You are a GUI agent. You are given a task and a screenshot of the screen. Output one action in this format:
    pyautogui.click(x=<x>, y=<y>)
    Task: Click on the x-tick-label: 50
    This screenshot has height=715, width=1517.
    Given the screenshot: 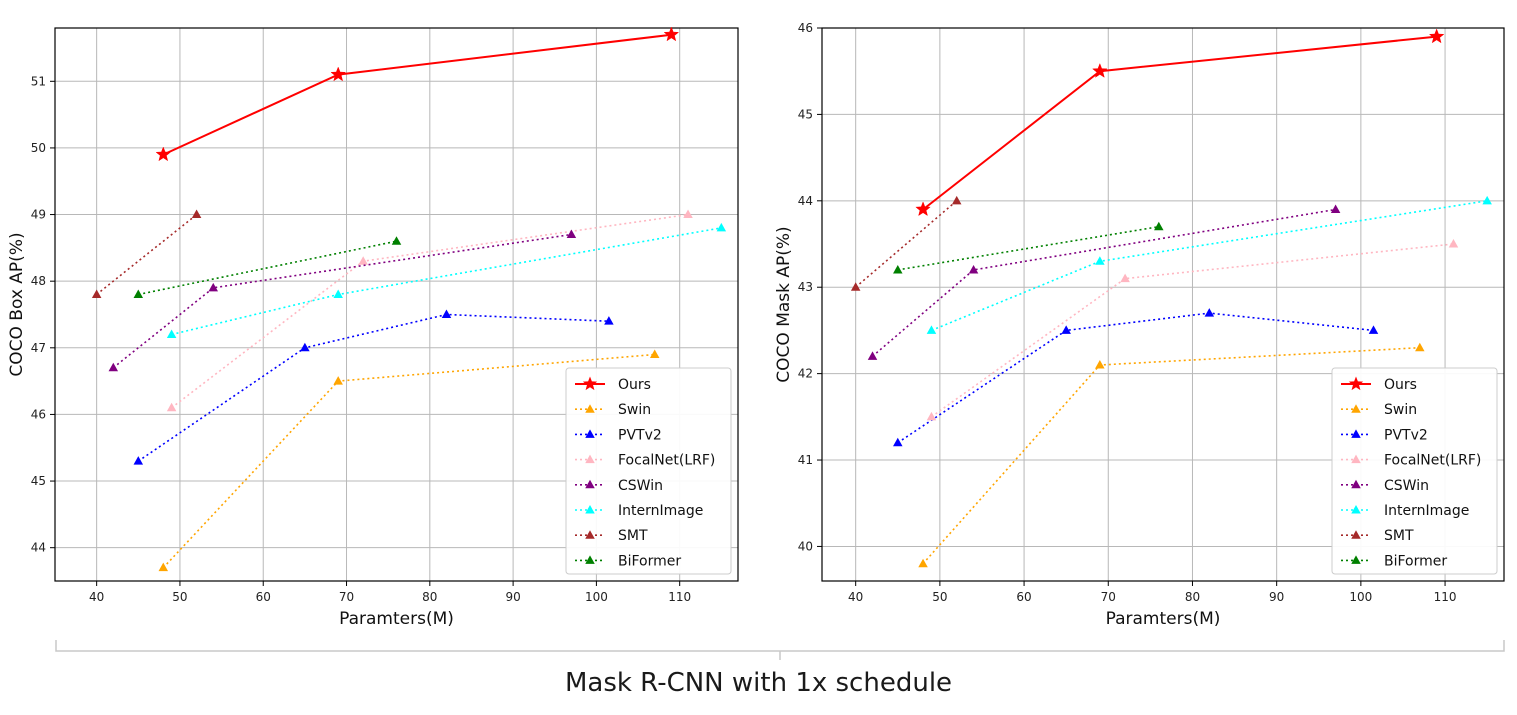 What is the action you would take?
    pyautogui.click(x=939, y=597)
    